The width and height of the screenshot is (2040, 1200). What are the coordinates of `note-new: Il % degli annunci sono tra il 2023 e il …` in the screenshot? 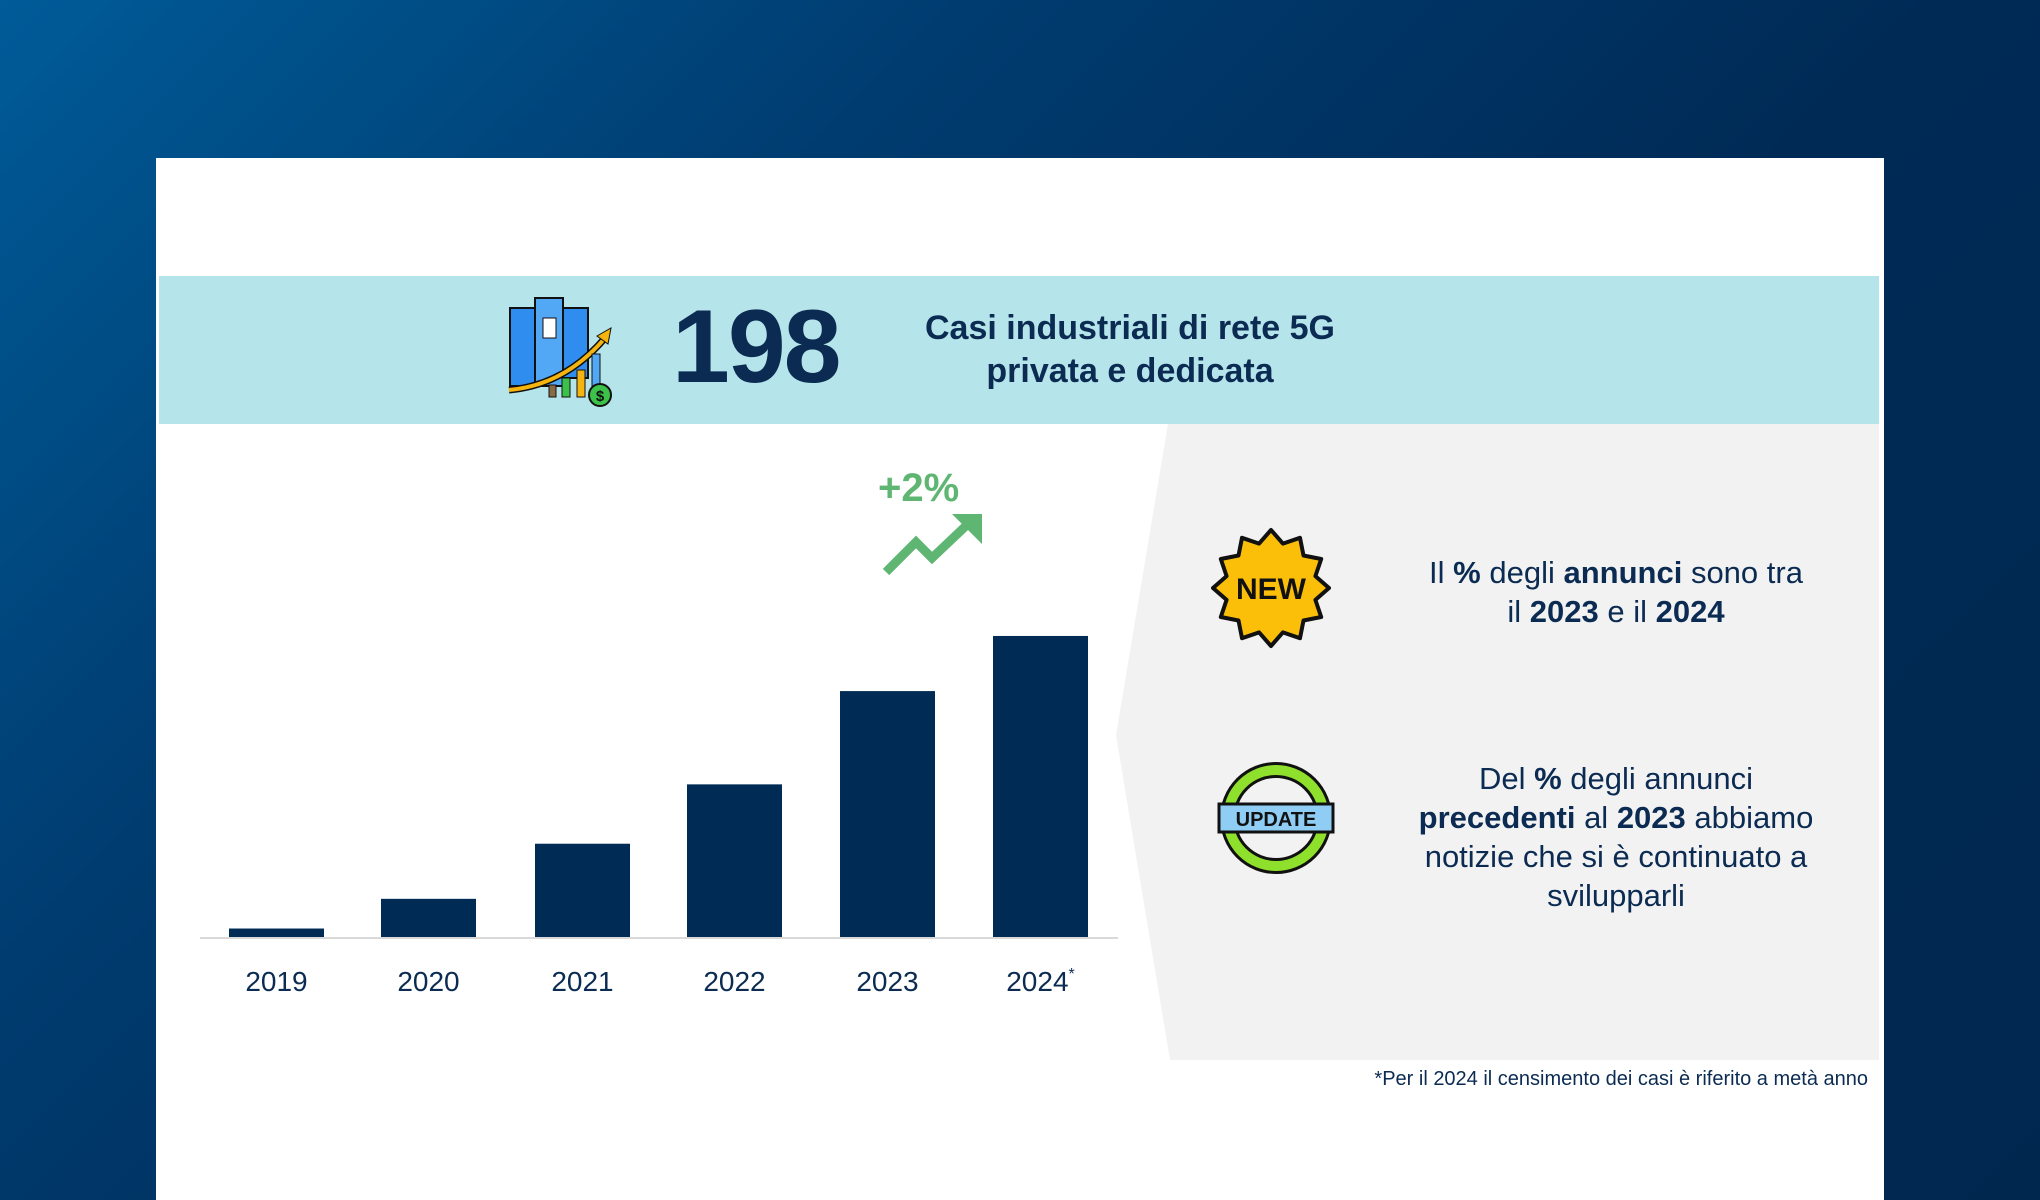 It's located at (1616, 592).